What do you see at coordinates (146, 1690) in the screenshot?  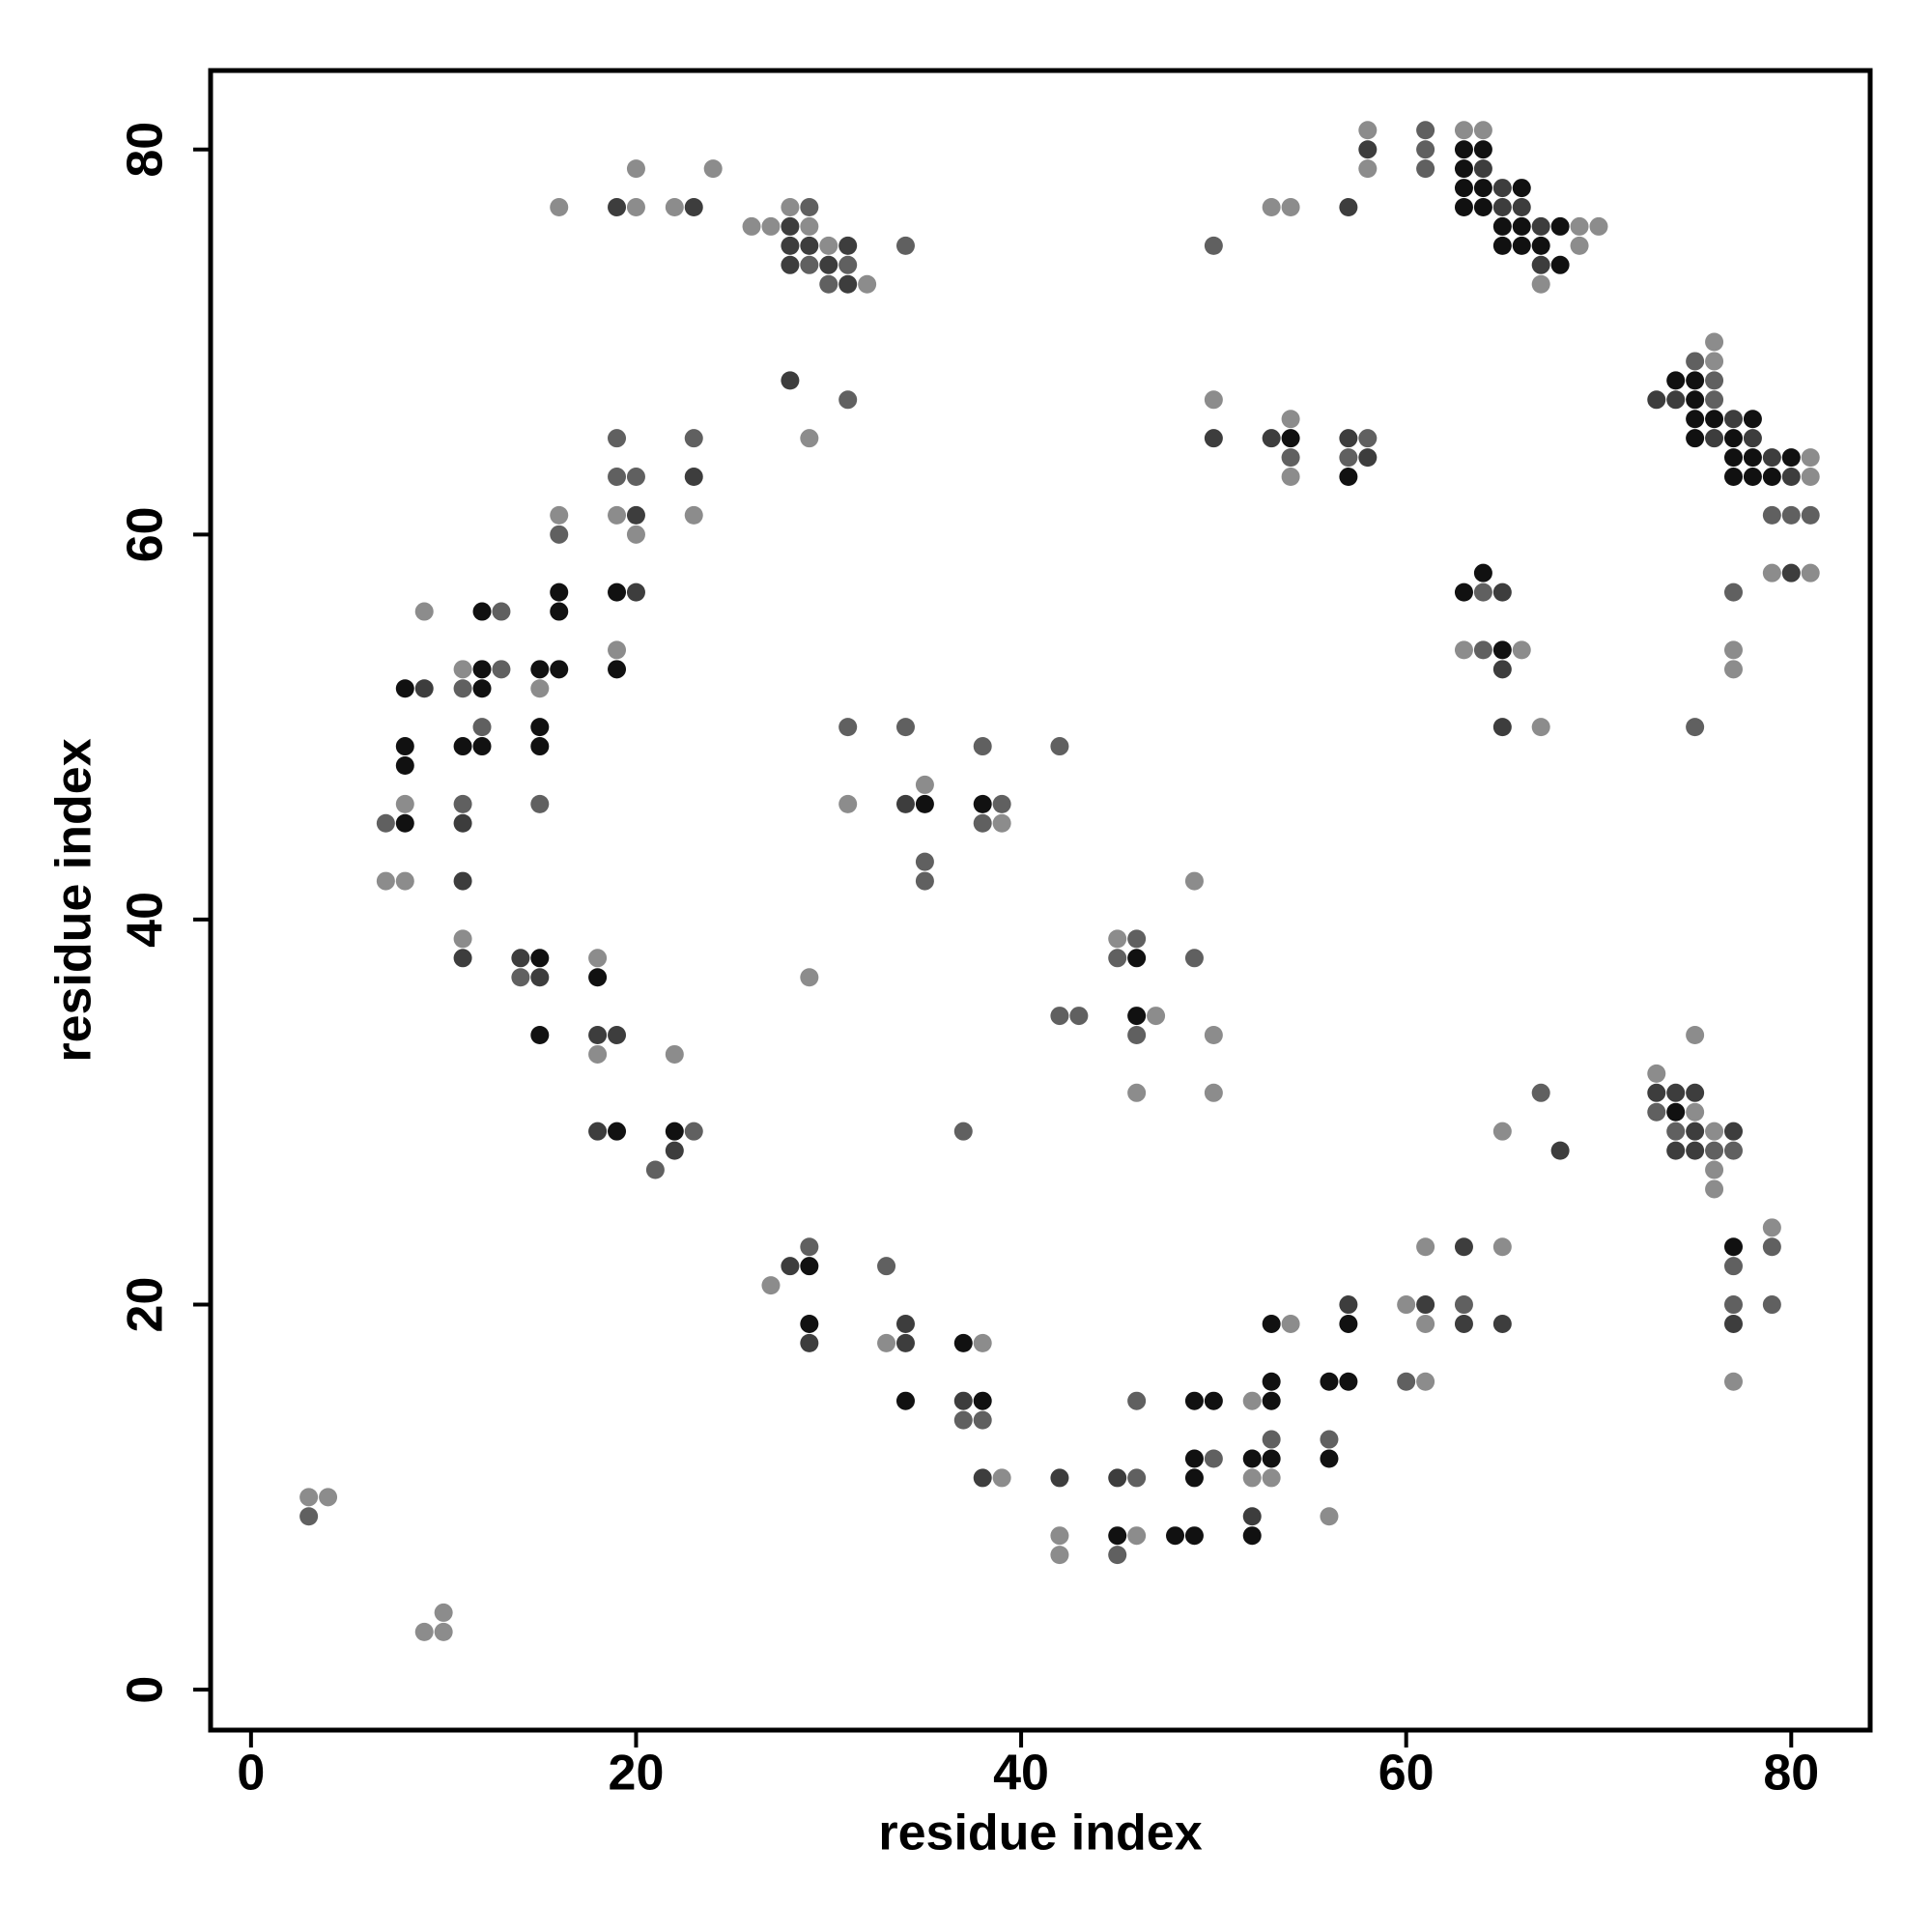 I see `y-tick-label: 0` at bounding box center [146, 1690].